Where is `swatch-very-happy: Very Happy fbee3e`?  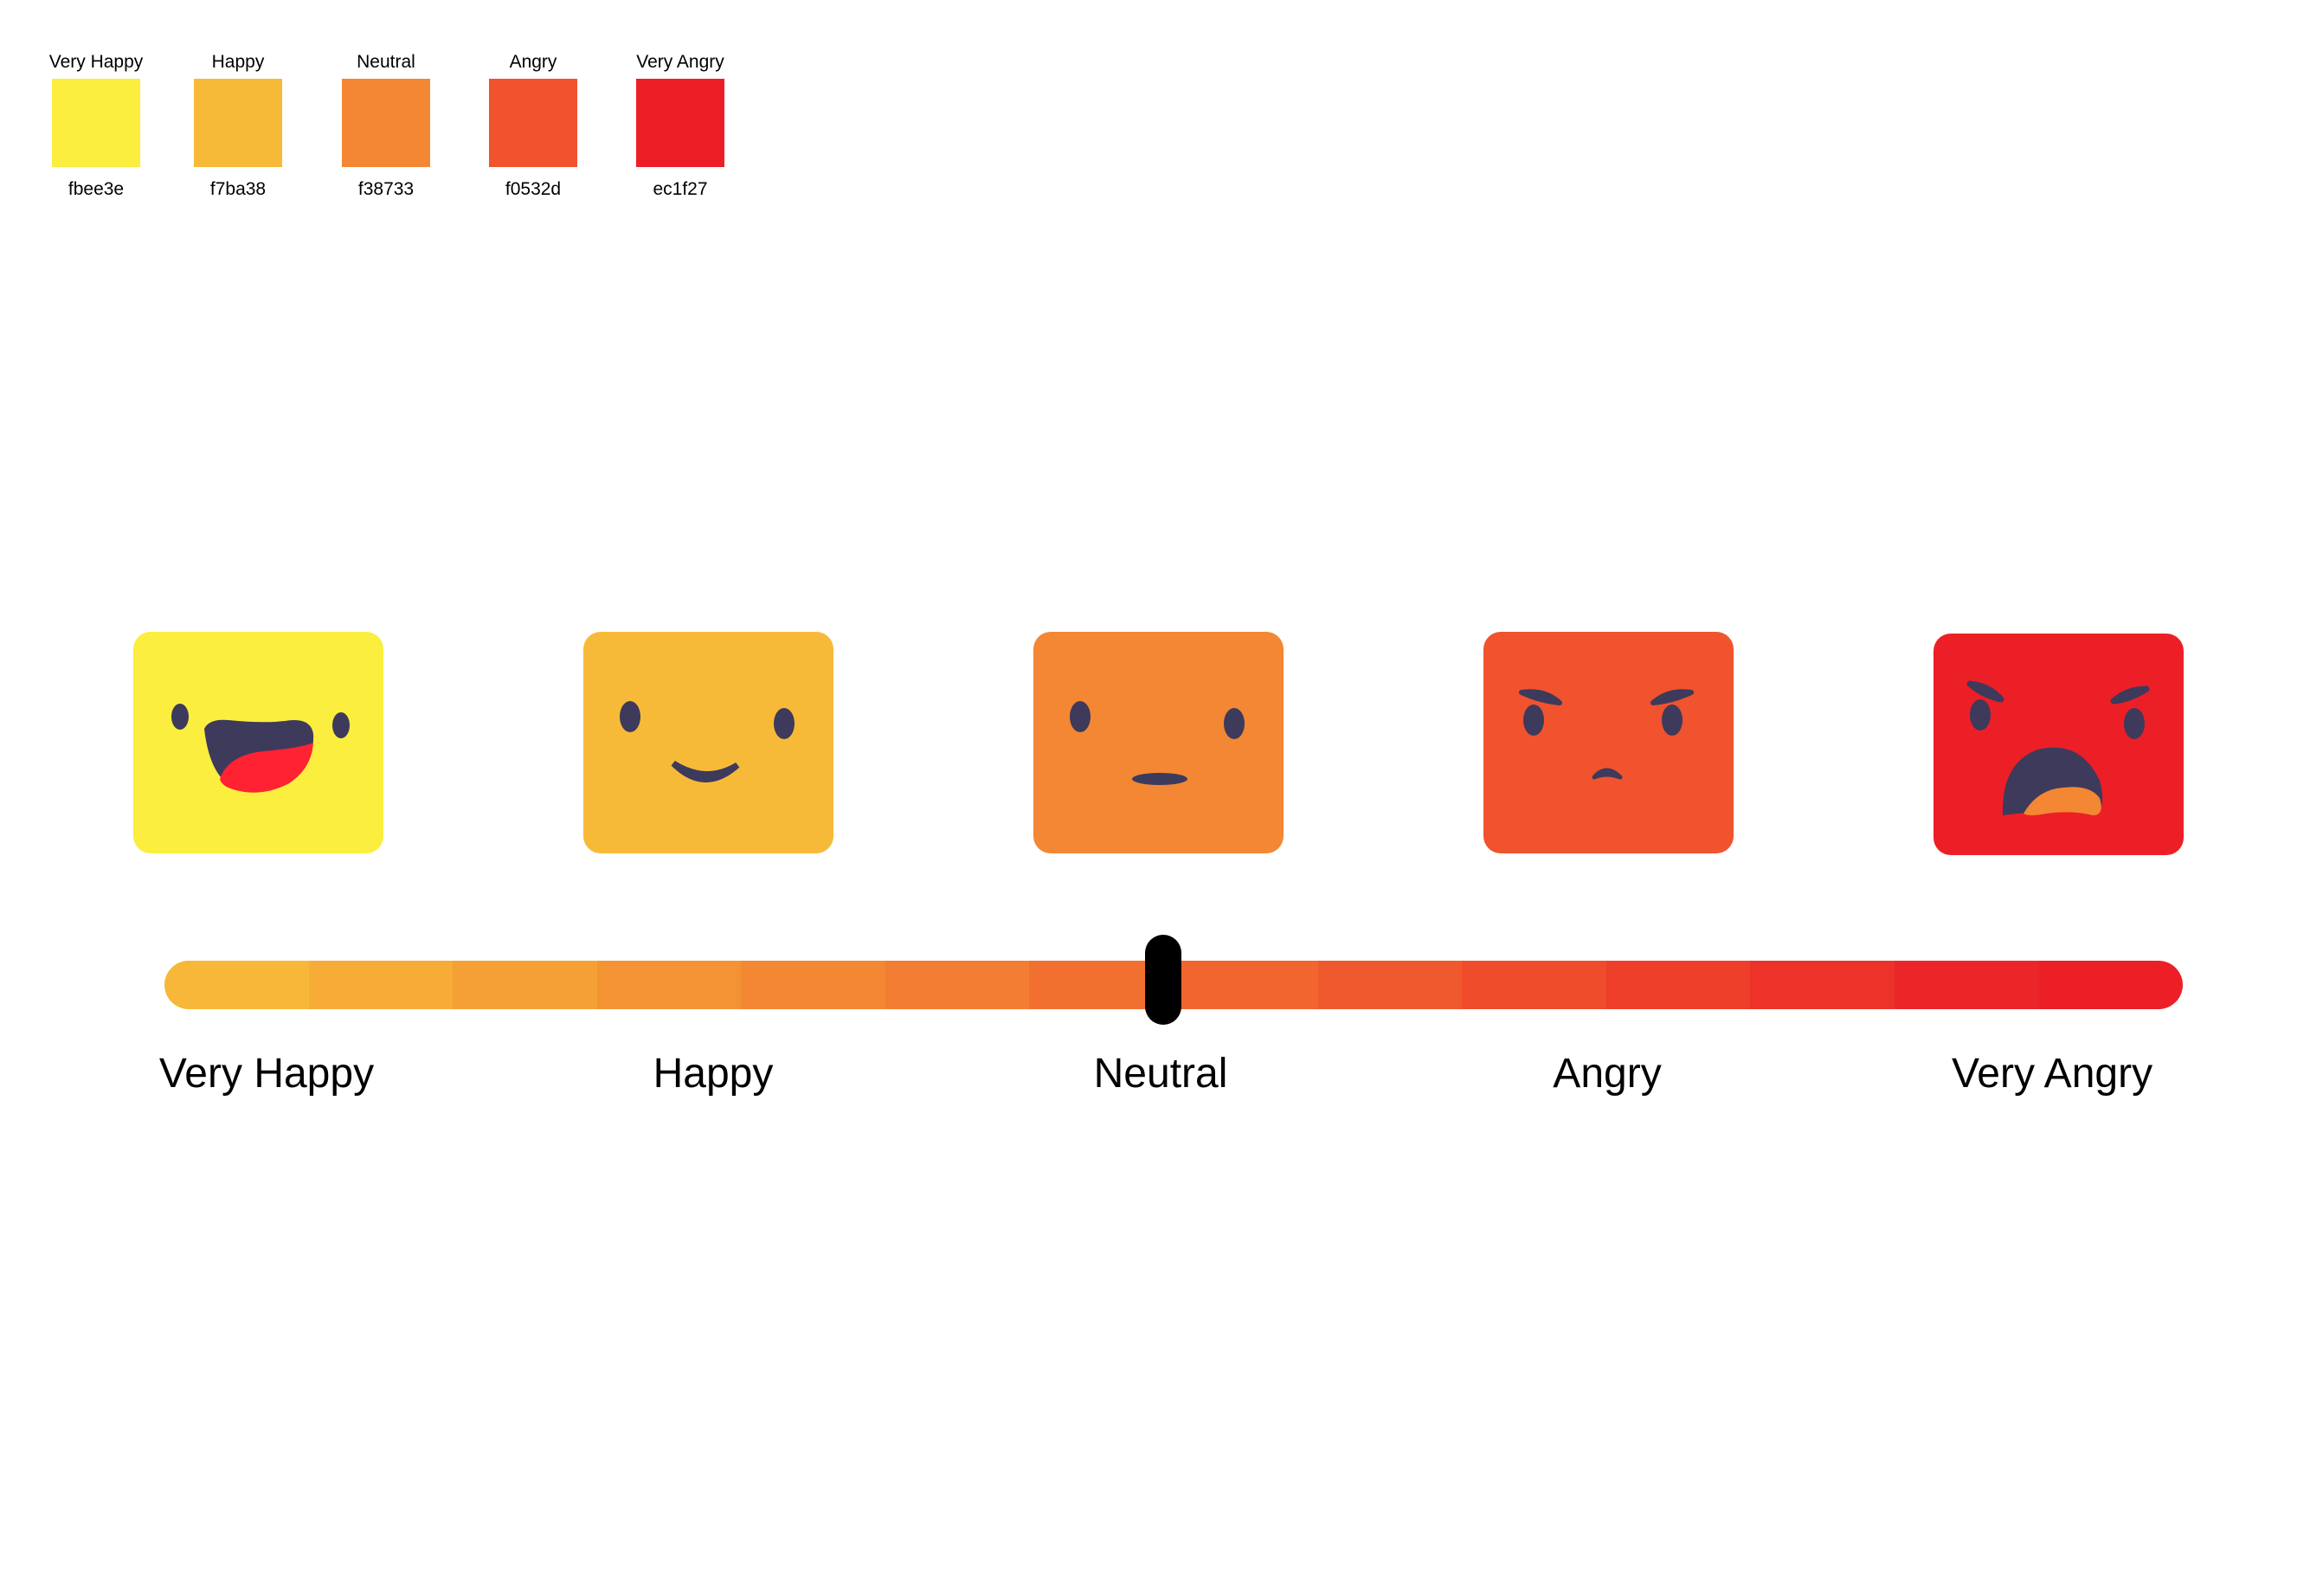
swatch-very-happy: Very Happy fbee3e is located at coordinates (97, 124).